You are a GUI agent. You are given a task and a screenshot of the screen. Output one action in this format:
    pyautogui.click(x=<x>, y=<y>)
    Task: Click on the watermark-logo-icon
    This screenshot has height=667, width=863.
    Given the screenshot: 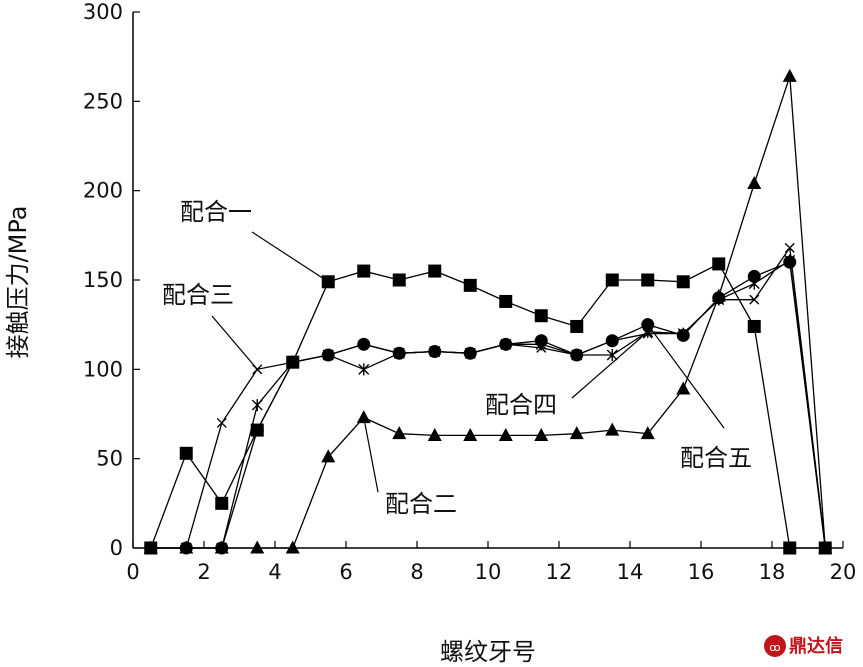 What is the action you would take?
    pyautogui.click(x=775, y=646)
    